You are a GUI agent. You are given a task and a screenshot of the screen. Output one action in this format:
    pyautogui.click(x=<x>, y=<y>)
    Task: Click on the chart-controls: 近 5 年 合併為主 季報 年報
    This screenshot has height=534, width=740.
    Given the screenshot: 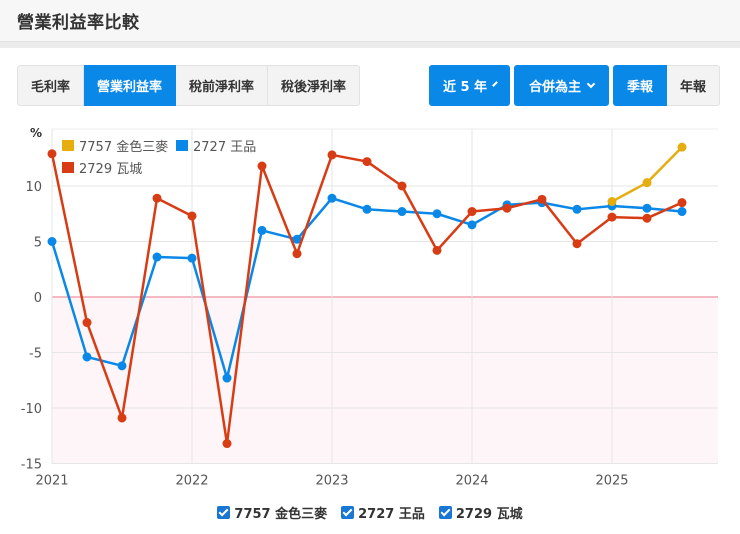 What is the action you would take?
    pyautogui.click(x=574, y=85)
    